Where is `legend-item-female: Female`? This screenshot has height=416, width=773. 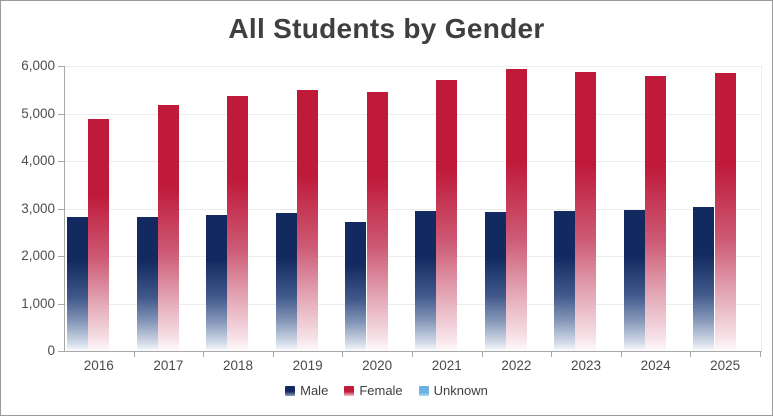
legend-item-female: Female is located at coordinates (373, 390).